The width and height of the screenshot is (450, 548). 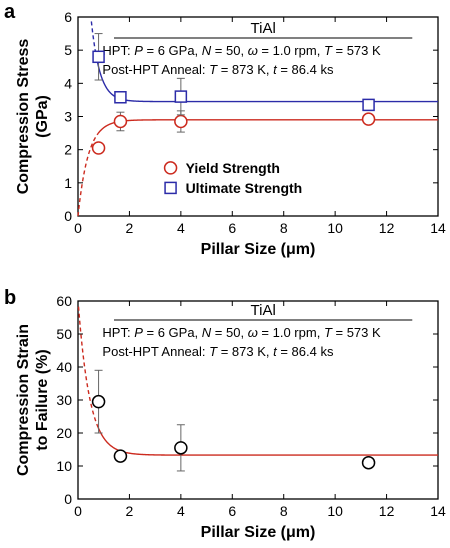 What do you see at coordinates (244, 188) in the screenshot?
I see `legend-entry: Ultimate Strength` at bounding box center [244, 188].